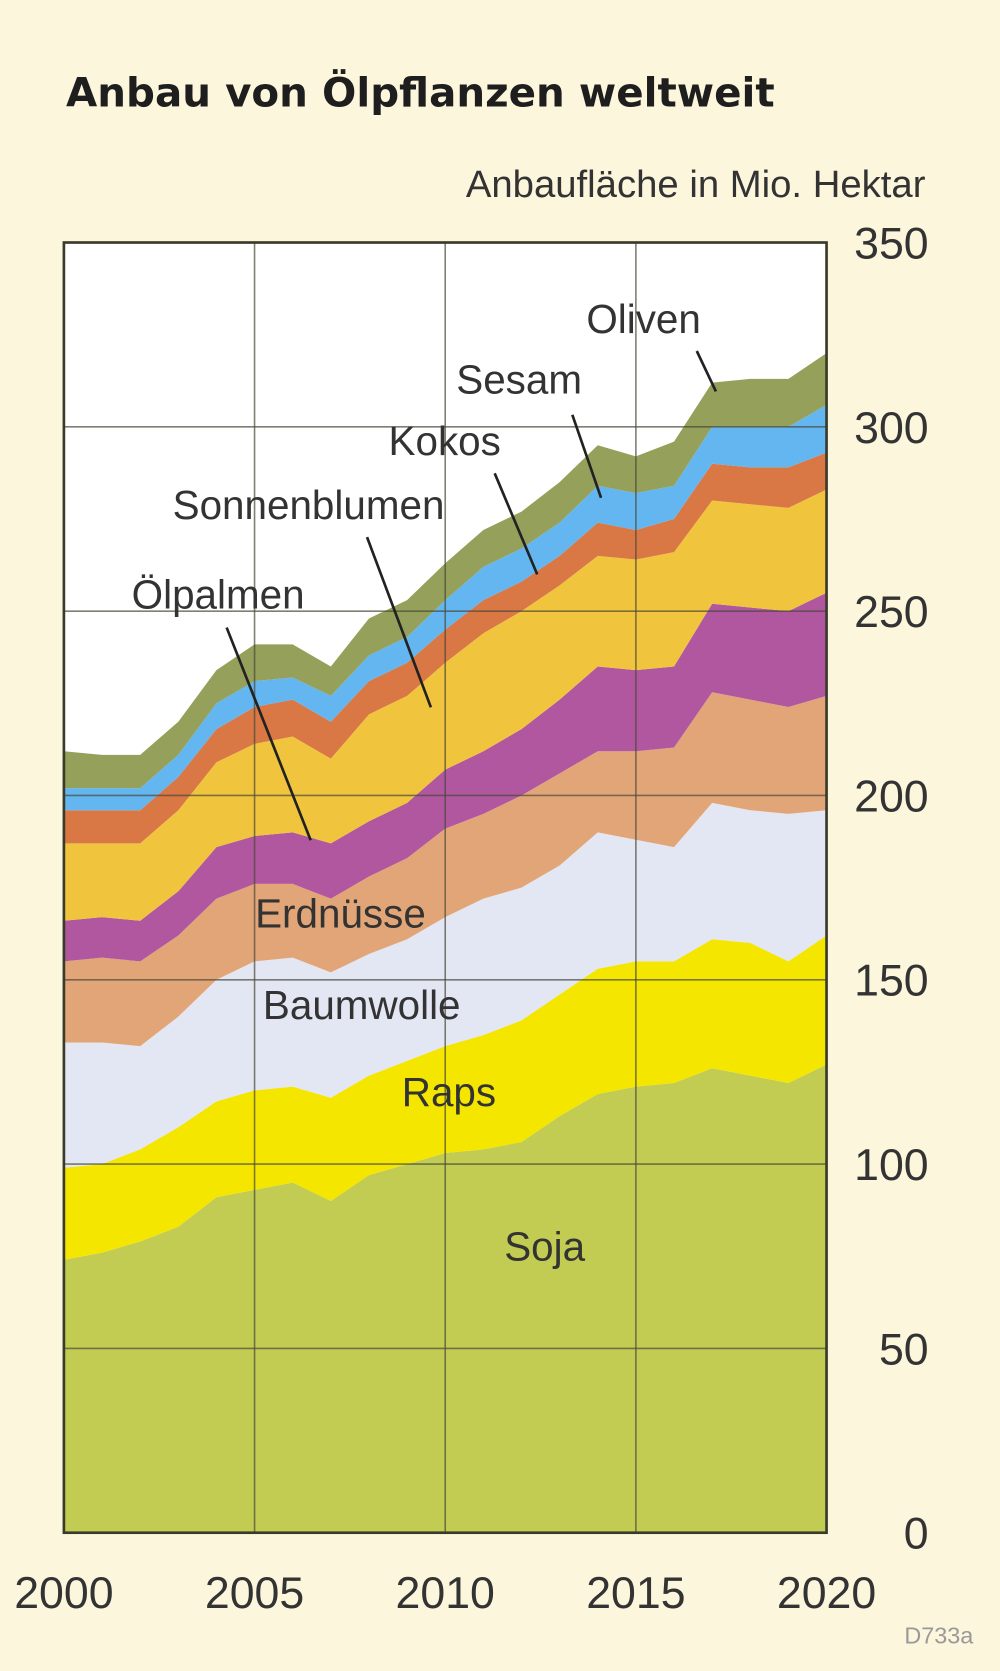  What do you see at coordinates (826, 1593) in the screenshot?
I see `x-tick-label: 2020` at bounding box center [826, 1593].